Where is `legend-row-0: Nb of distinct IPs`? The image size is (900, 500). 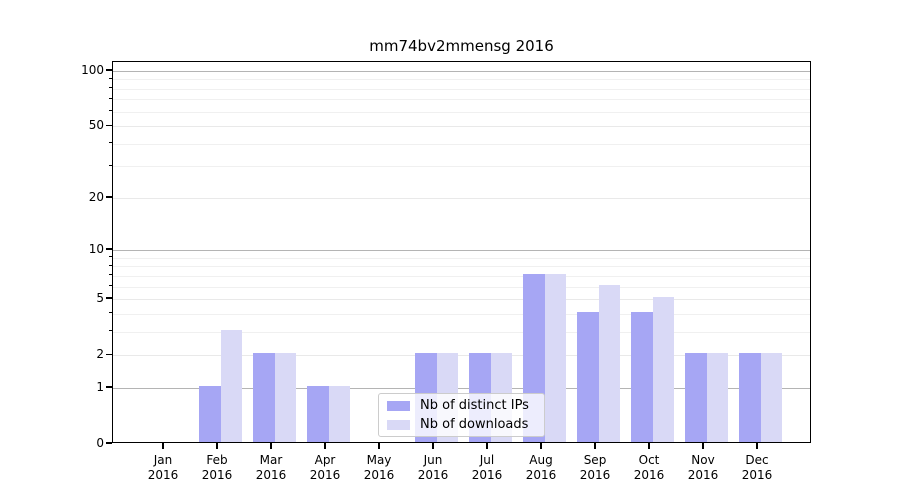
legend-row-0: Nb of distinct IPs is located at coordinates (465, 405).